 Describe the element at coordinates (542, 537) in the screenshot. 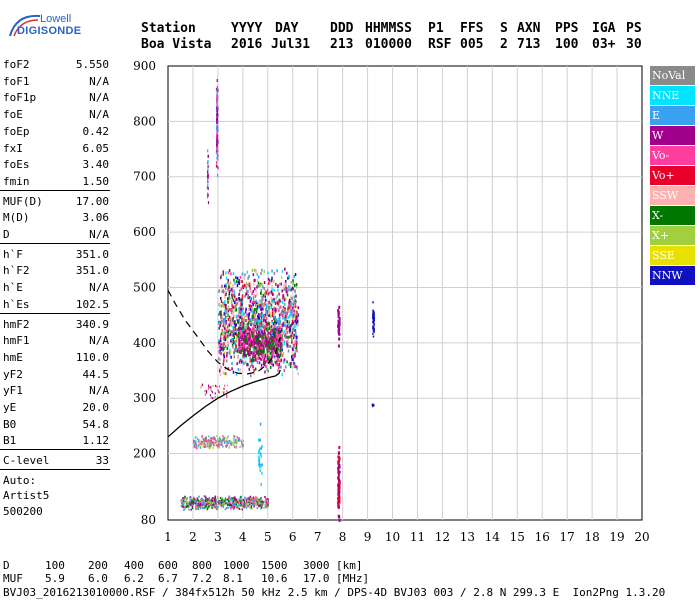

I see `x-tick-label: 16` at that location.